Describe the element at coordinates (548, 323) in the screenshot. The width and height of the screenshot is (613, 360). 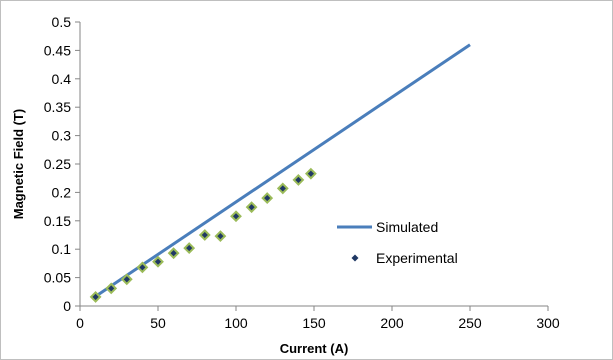
I see `x-tick-label: 300` at that location.